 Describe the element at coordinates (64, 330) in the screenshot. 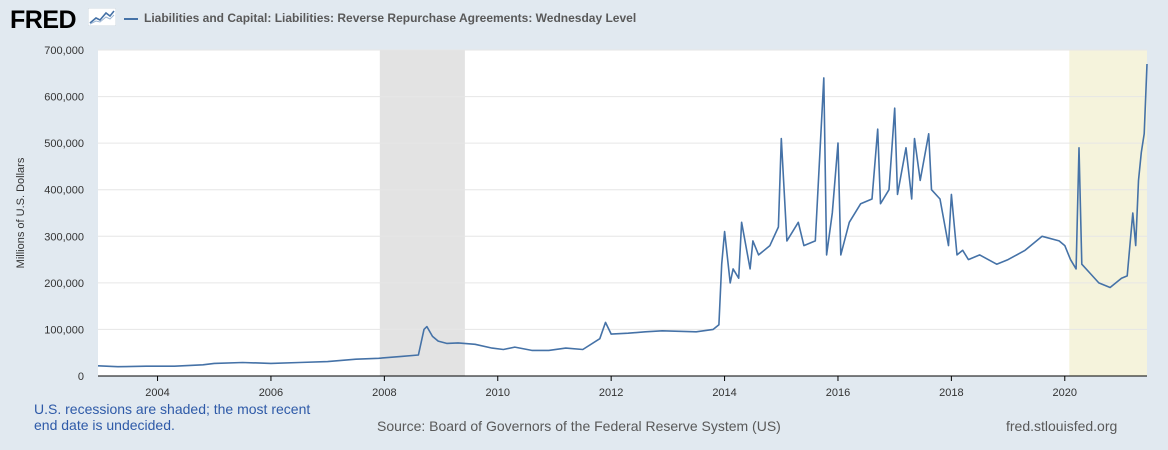

I see `y-tick-label: 100,000` at that location.